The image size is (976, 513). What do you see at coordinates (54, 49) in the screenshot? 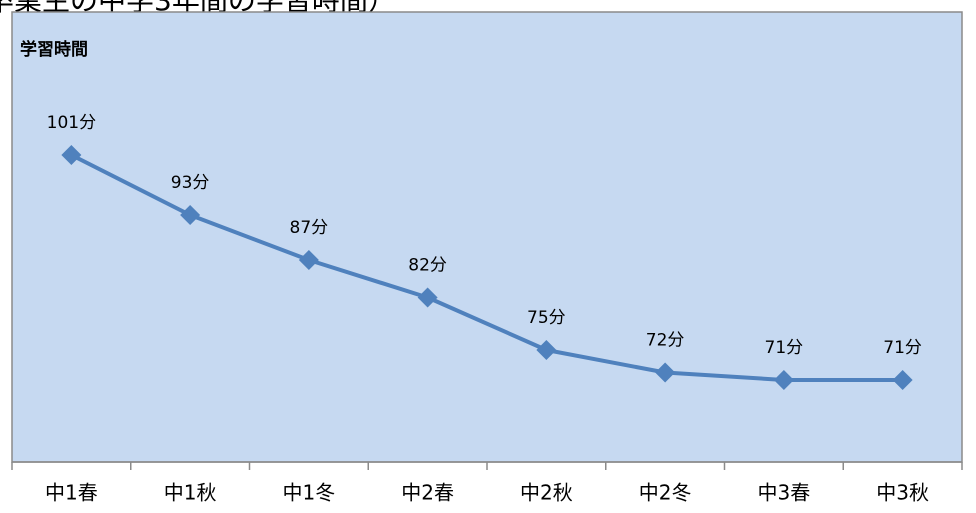
I see `chart-title: 学習時間` at bounding box center [54, 49].